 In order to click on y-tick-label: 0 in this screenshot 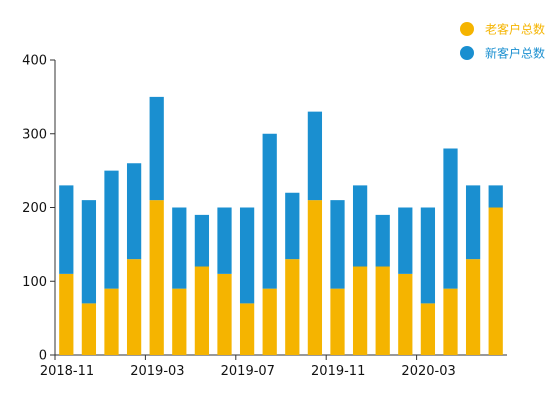, I will do `click(43, 356)`.